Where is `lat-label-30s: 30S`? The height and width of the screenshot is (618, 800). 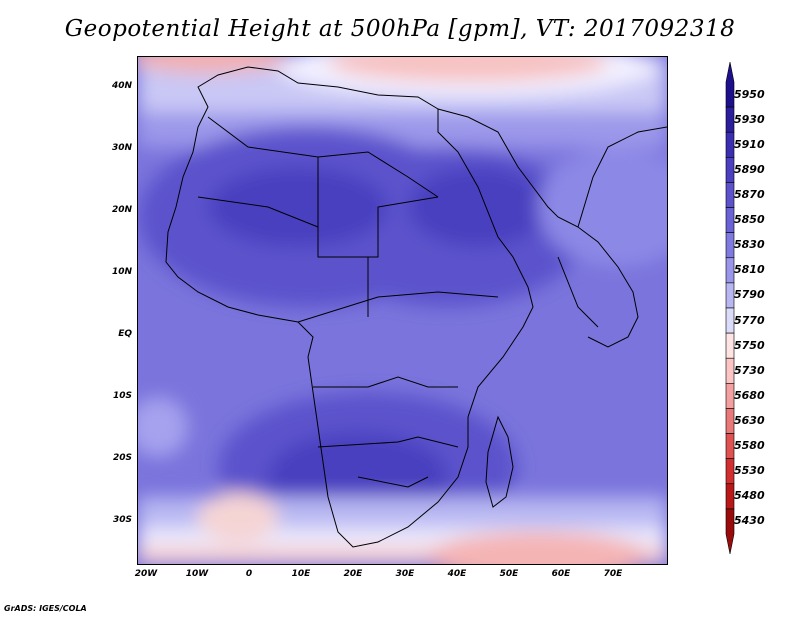
lat-label-30s: 30S is located at coordinates (122, 520).